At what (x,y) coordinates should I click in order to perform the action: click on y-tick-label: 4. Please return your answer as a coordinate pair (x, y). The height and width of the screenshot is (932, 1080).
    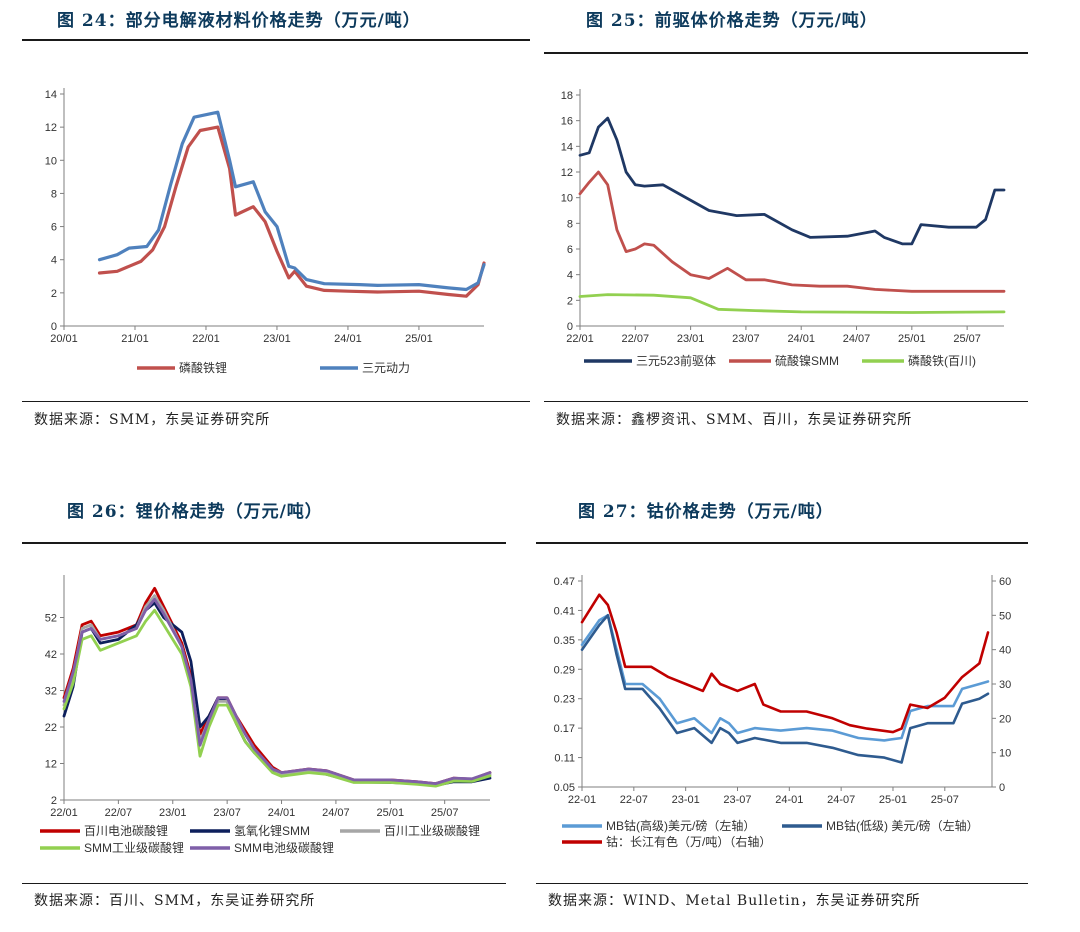
    Looking at the image, I should click on (54, 261).